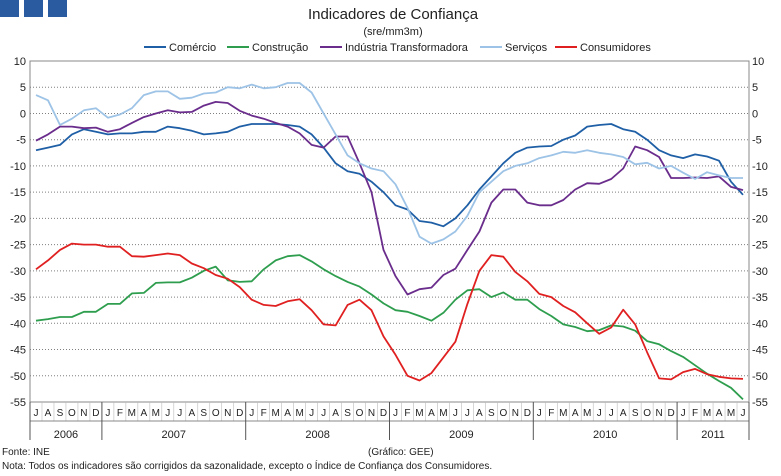 This screenshot has height=476, width=781. I want to click on y-tick-label-right: -30, so click(760, 272).